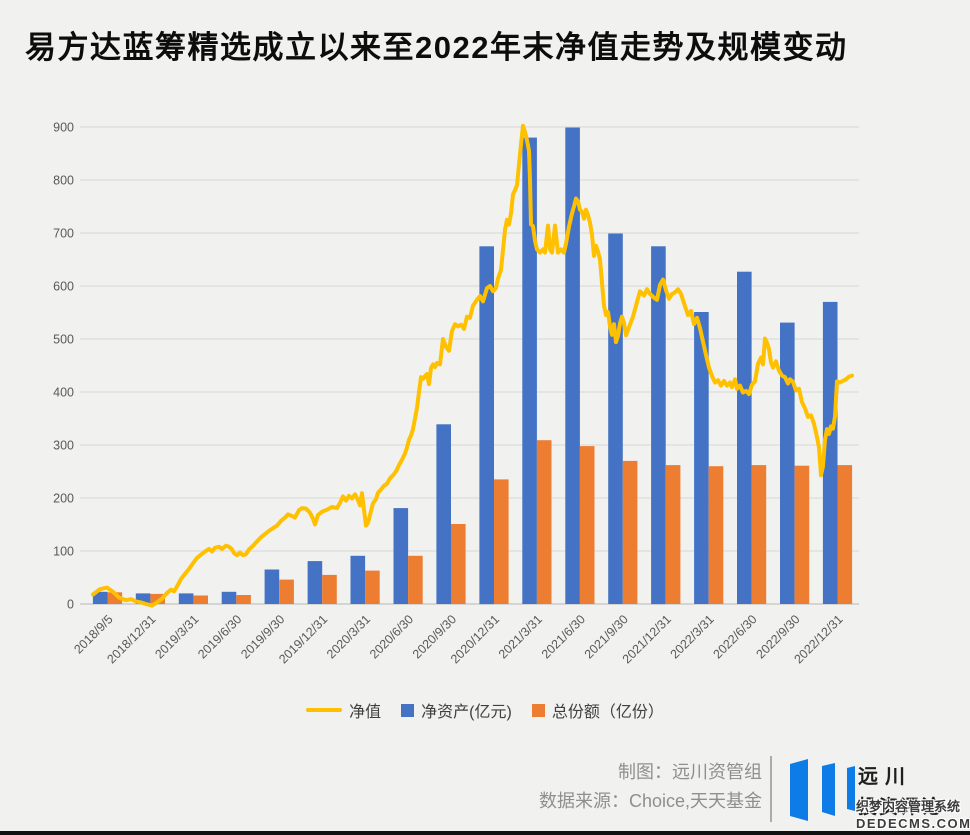 The height and width of the screenshot is (835, 970). I want to click on net-assets-swatch-icon, so click(408, 710).